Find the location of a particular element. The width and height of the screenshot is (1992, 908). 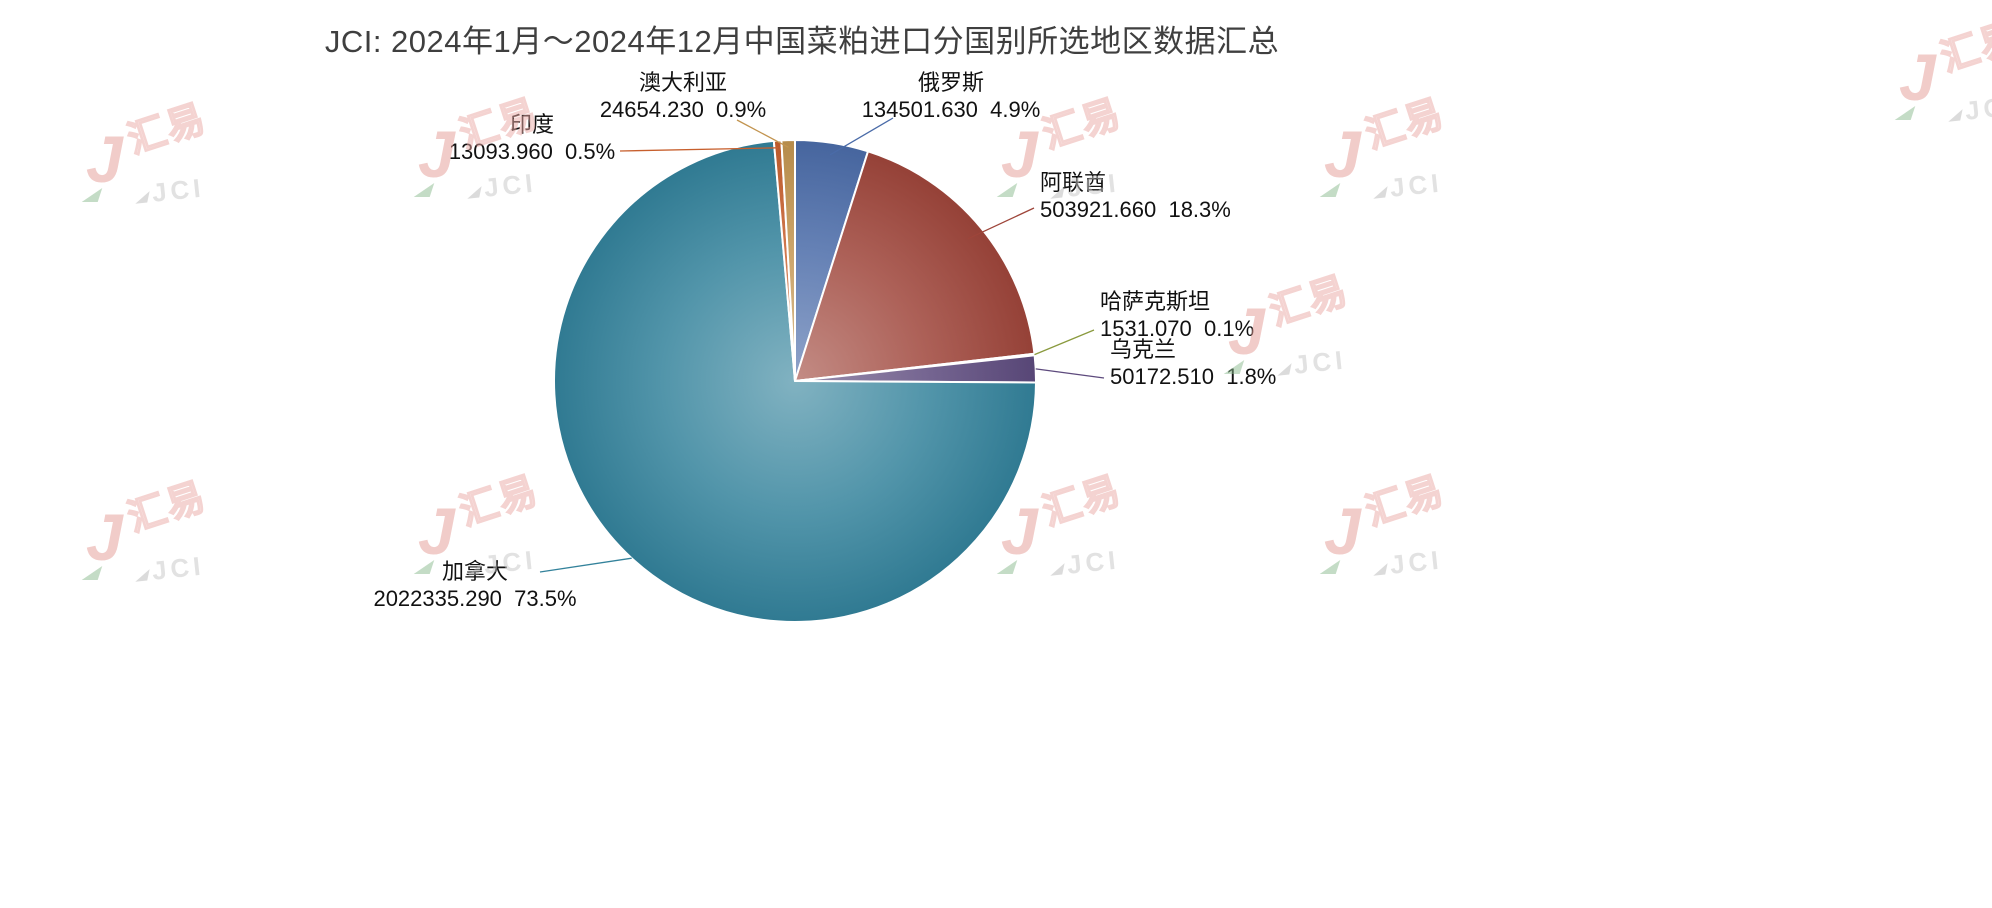

slice-label-5: 印度 13093.960 0.5% is located at coordinates (532, 138).